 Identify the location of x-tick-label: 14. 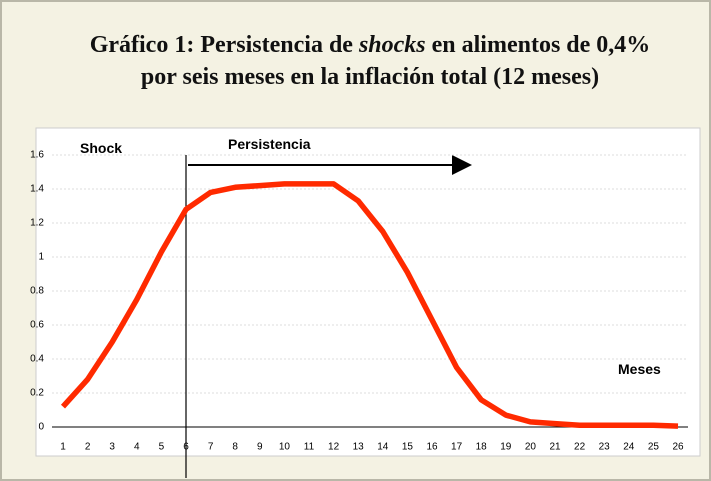
(383, 447).